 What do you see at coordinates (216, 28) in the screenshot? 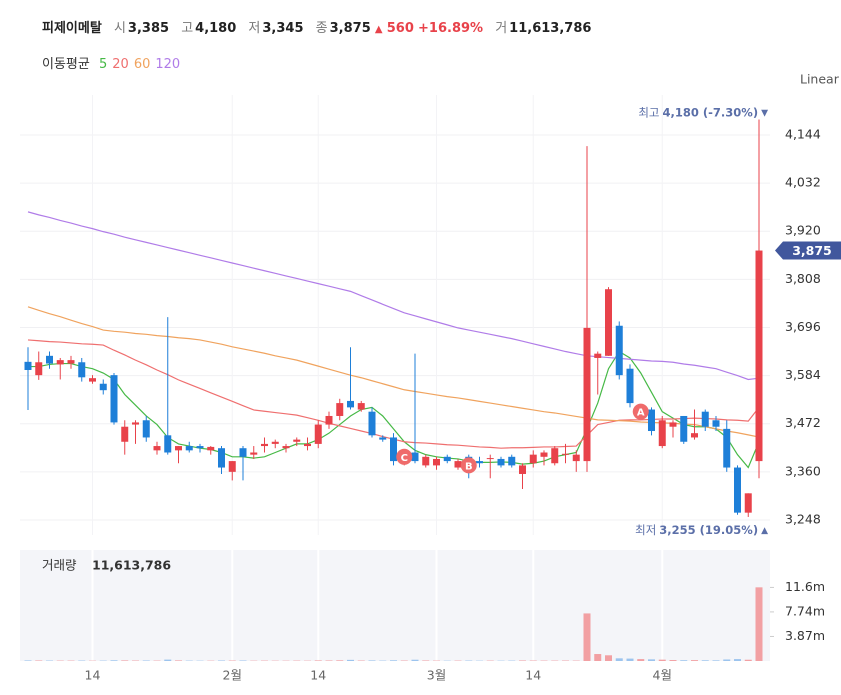
I see `high-value: 4,180` at bounding box center [216, 28].